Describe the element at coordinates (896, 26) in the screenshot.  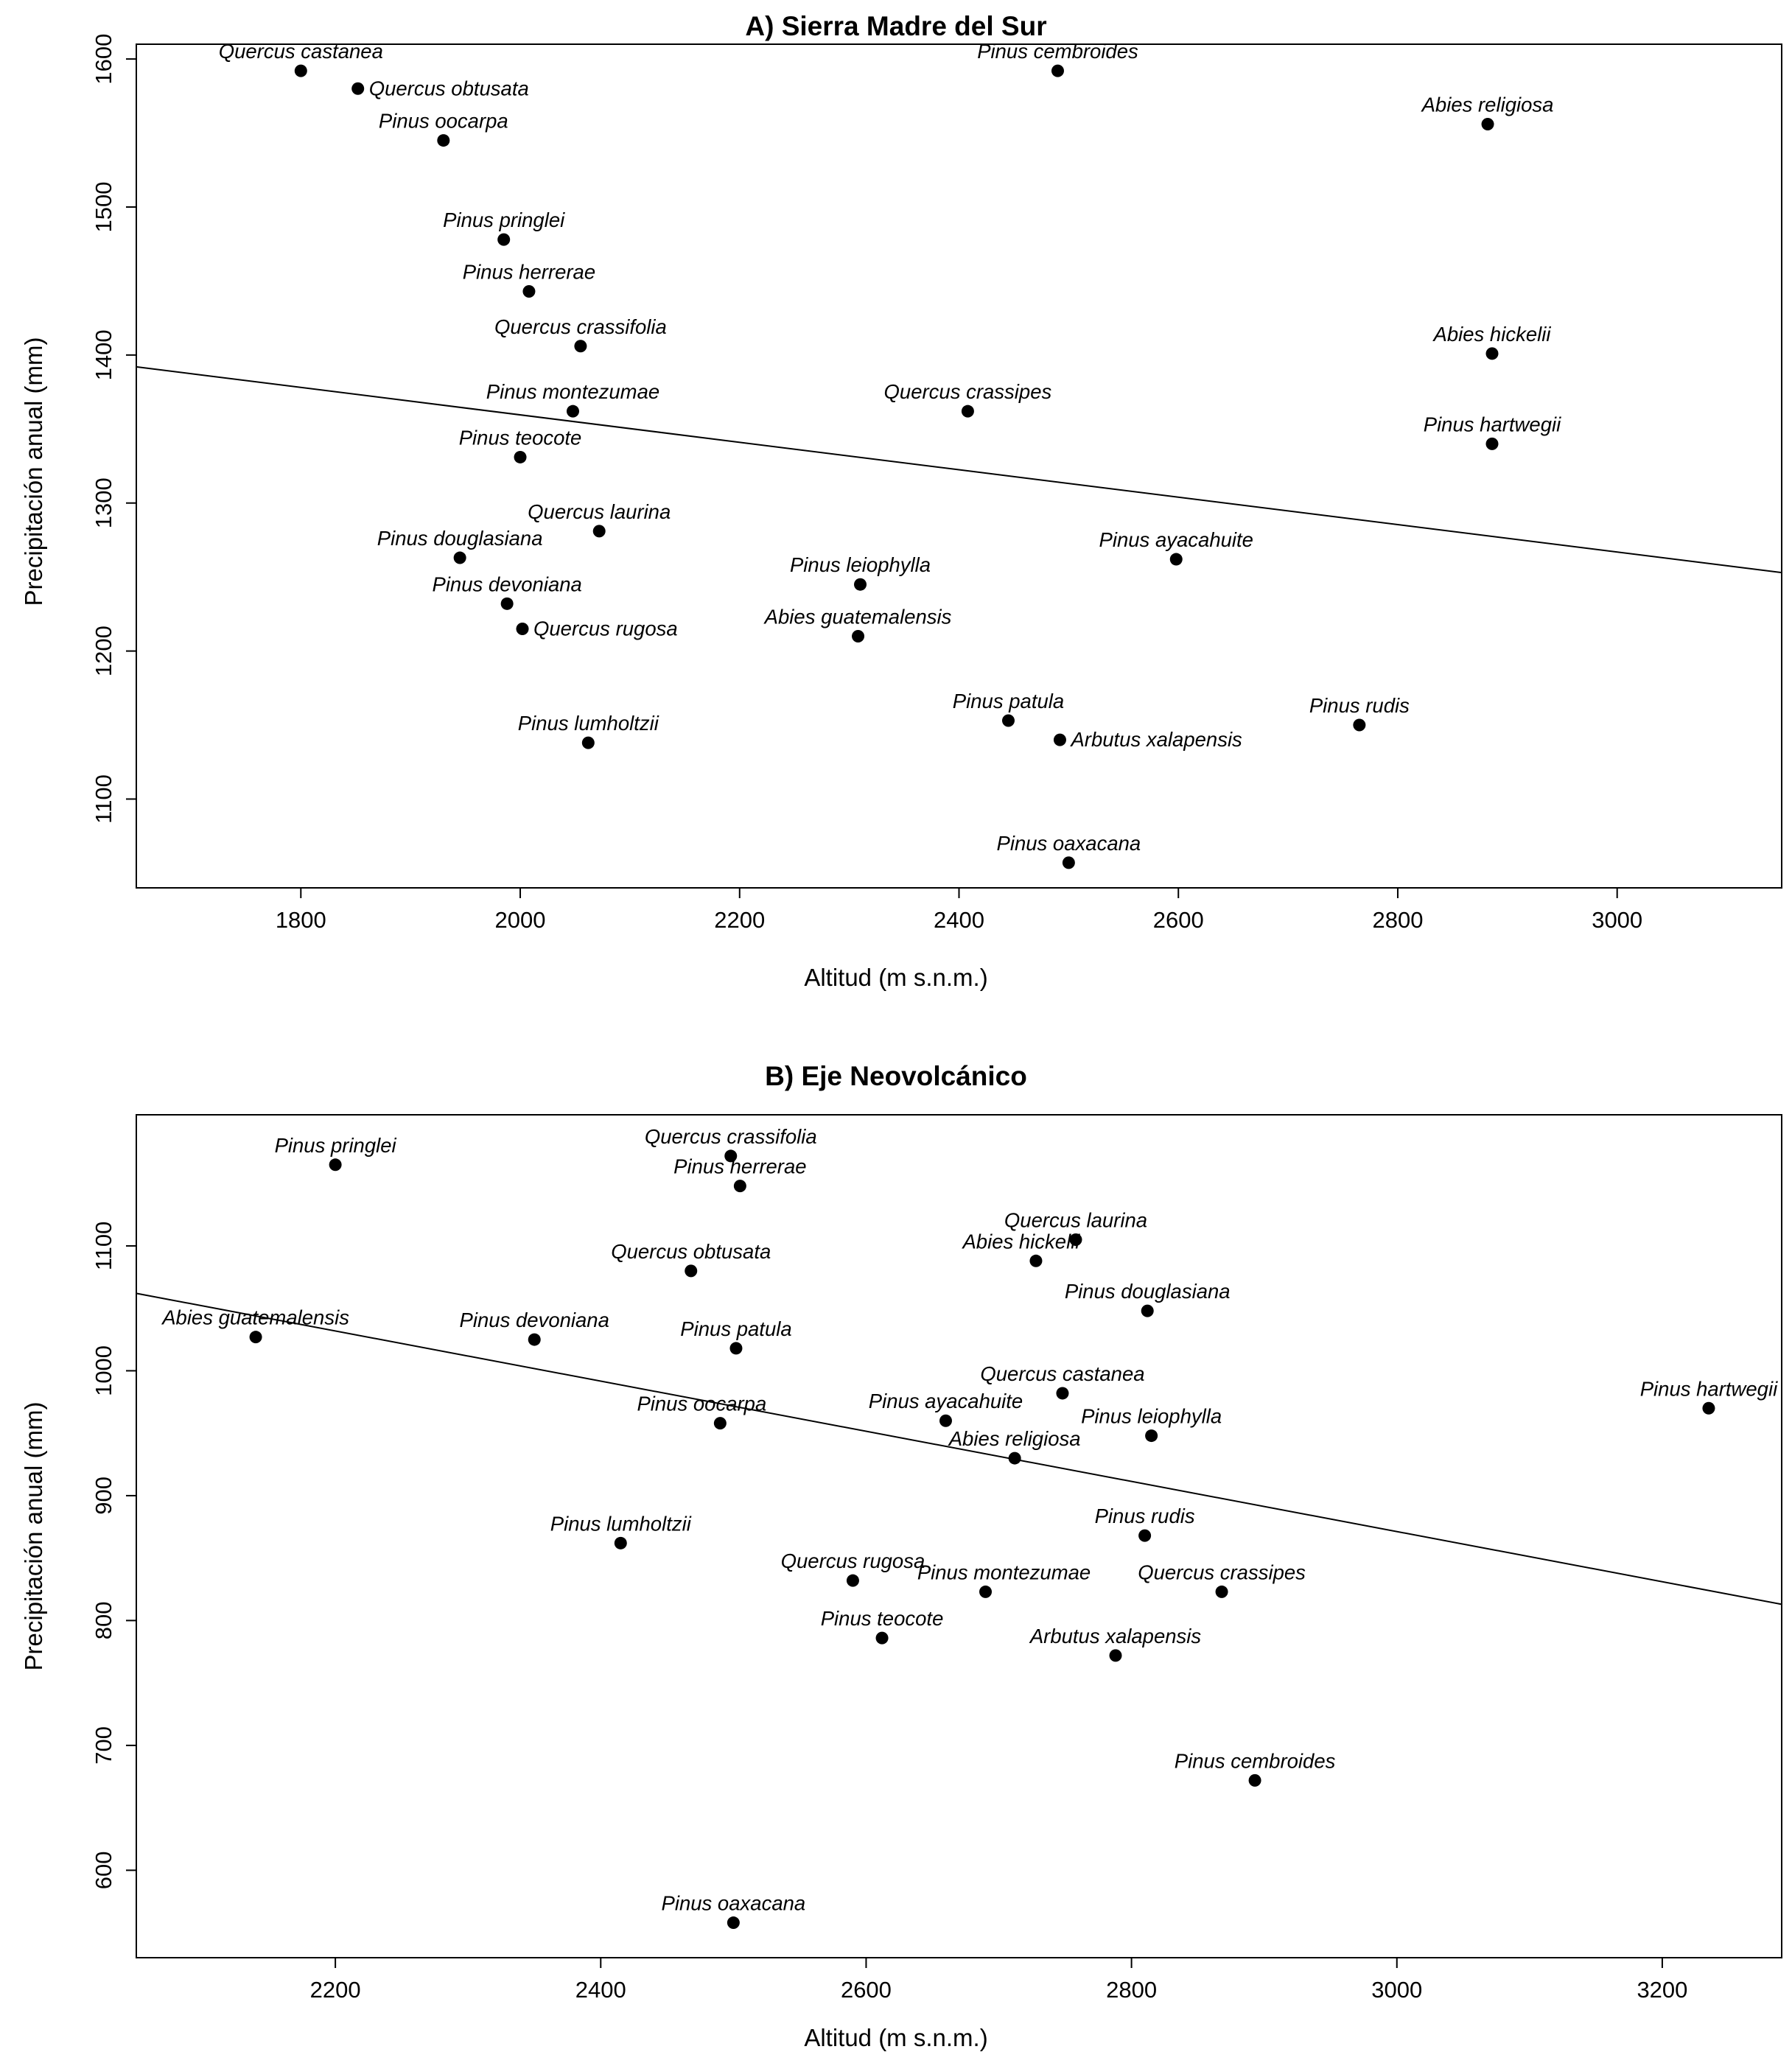
I see `chart-title-sierra-madre: A) Sierra Madre del Sur` at that location.